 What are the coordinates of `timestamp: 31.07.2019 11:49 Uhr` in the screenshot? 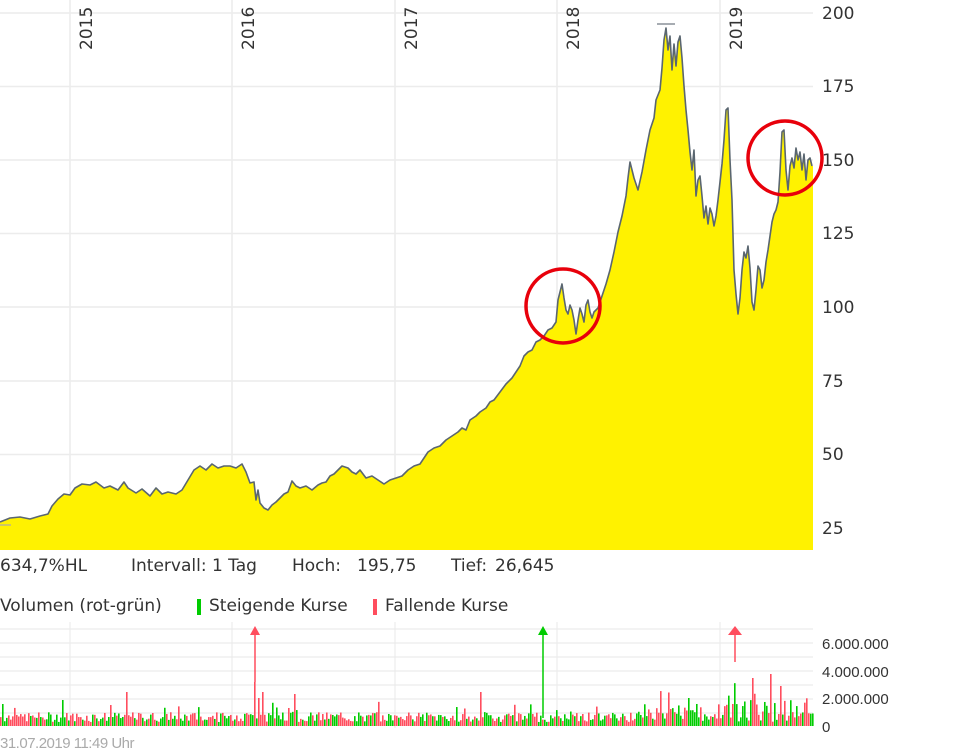 It's located at (67, 743).